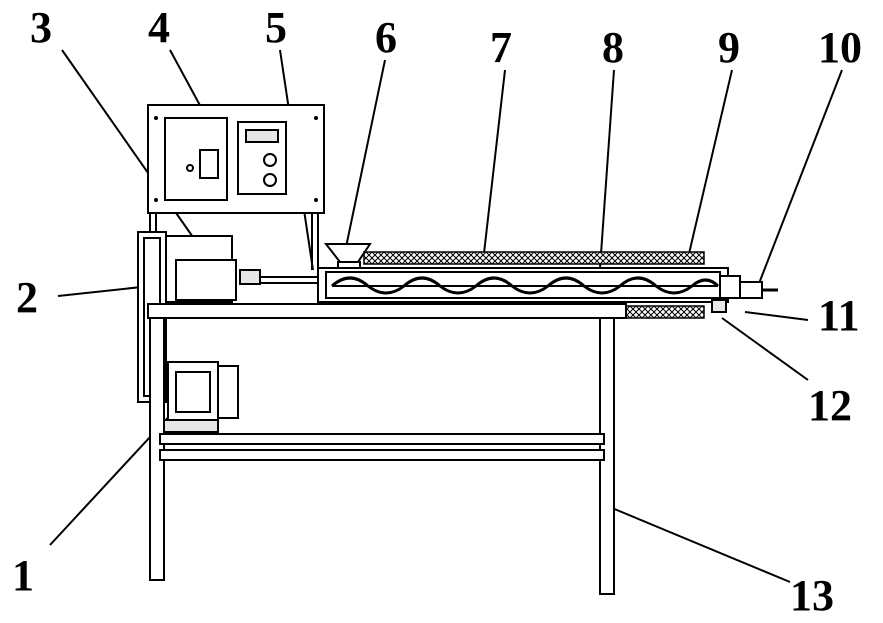  What do you see at coordinates (840, 47) in the screenshot?
I see `label-10: 10` at bounding box center [840, 47].